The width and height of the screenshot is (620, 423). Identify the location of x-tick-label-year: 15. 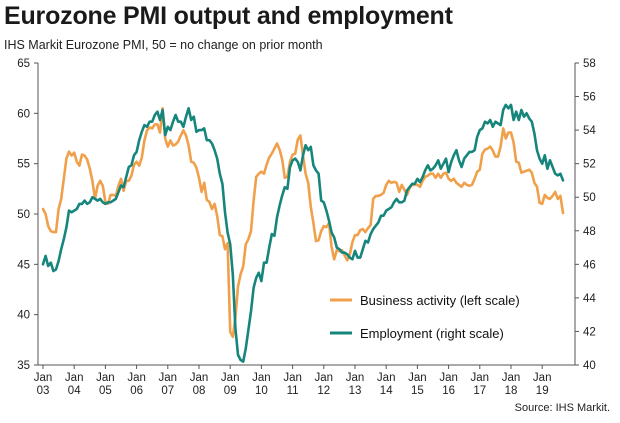
(417, 391).